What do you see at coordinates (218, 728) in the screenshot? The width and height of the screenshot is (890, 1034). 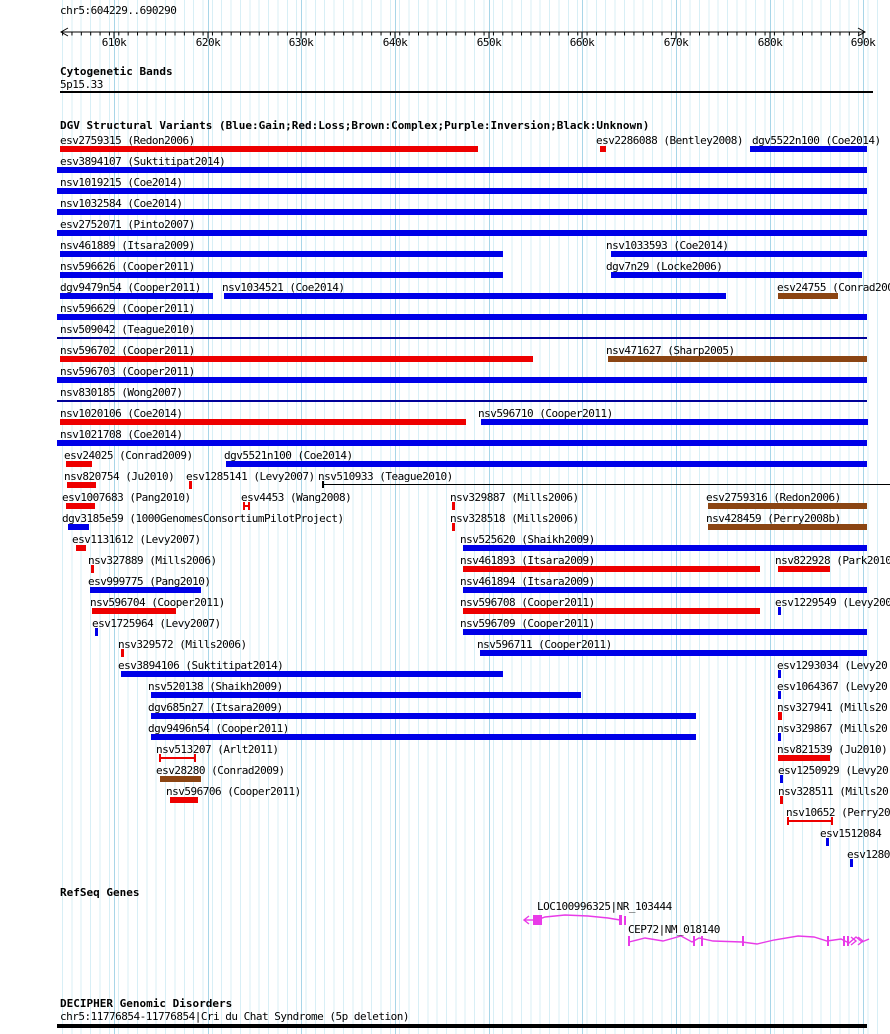 I see `variant-label: dgv9496n54 (Cooper2011)` at bounding box center [218, 728].